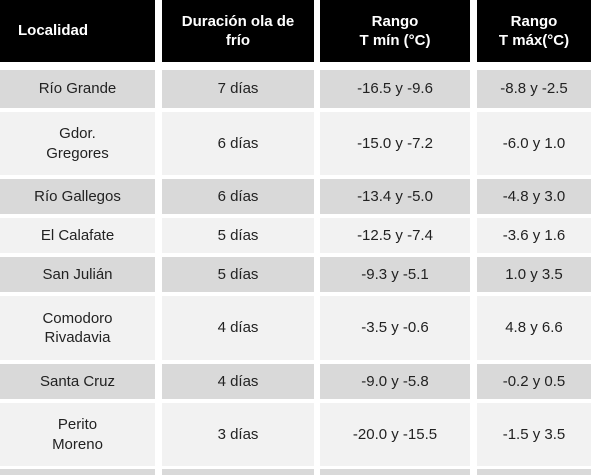 The width and height of the screenshot is (591, 475). Describe the element at coordinates (395, 381) in the screenshot. I see `table-cell: -9.0 y -5.8` at that location.